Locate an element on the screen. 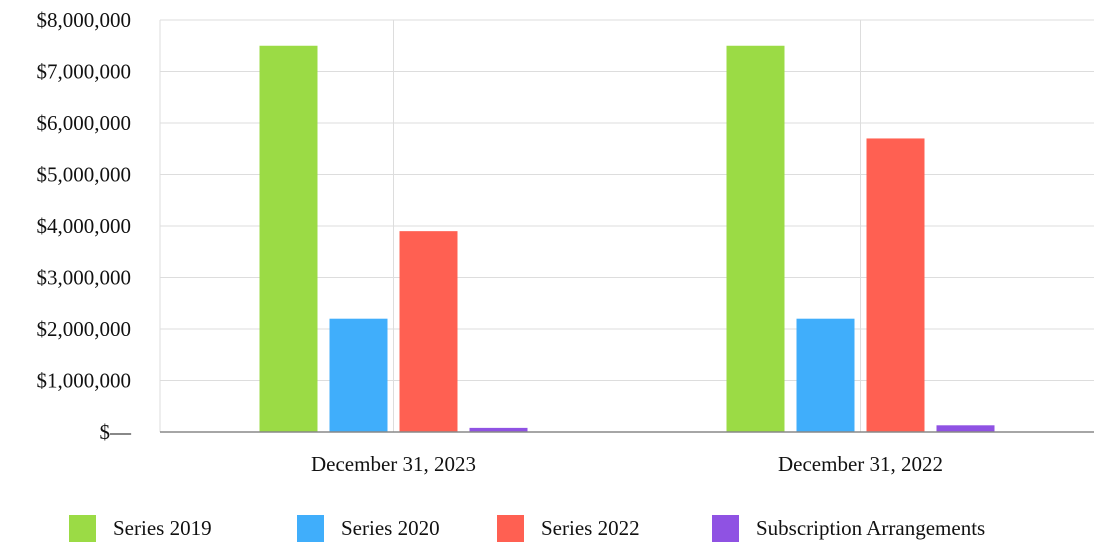 This screenshot has height=545, width=1094. legend-label: Series 2020 is located at coordinates (390, 527).